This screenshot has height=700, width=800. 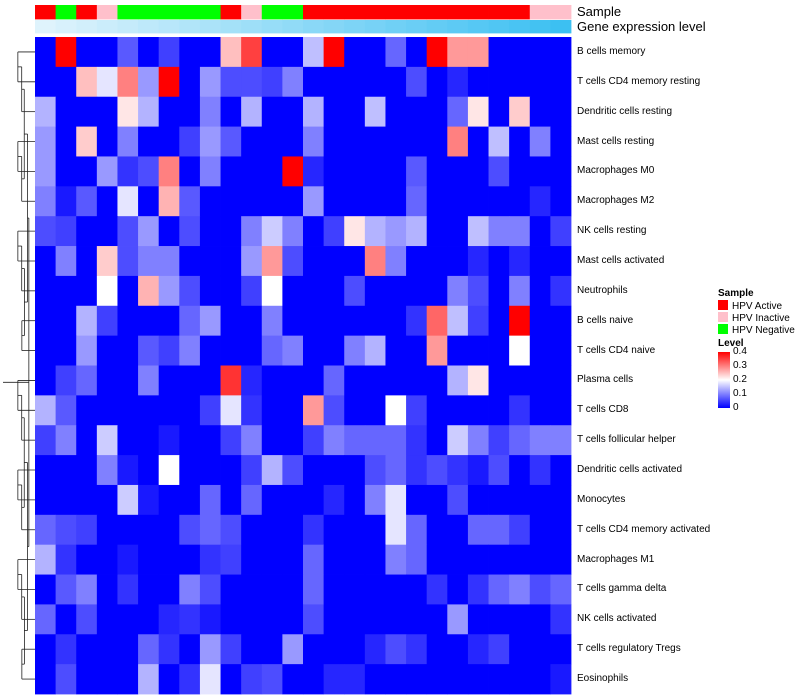 I want to click on heatmap-cell: Dendritic cells resting: 0.24, so click(x=520, y=111).